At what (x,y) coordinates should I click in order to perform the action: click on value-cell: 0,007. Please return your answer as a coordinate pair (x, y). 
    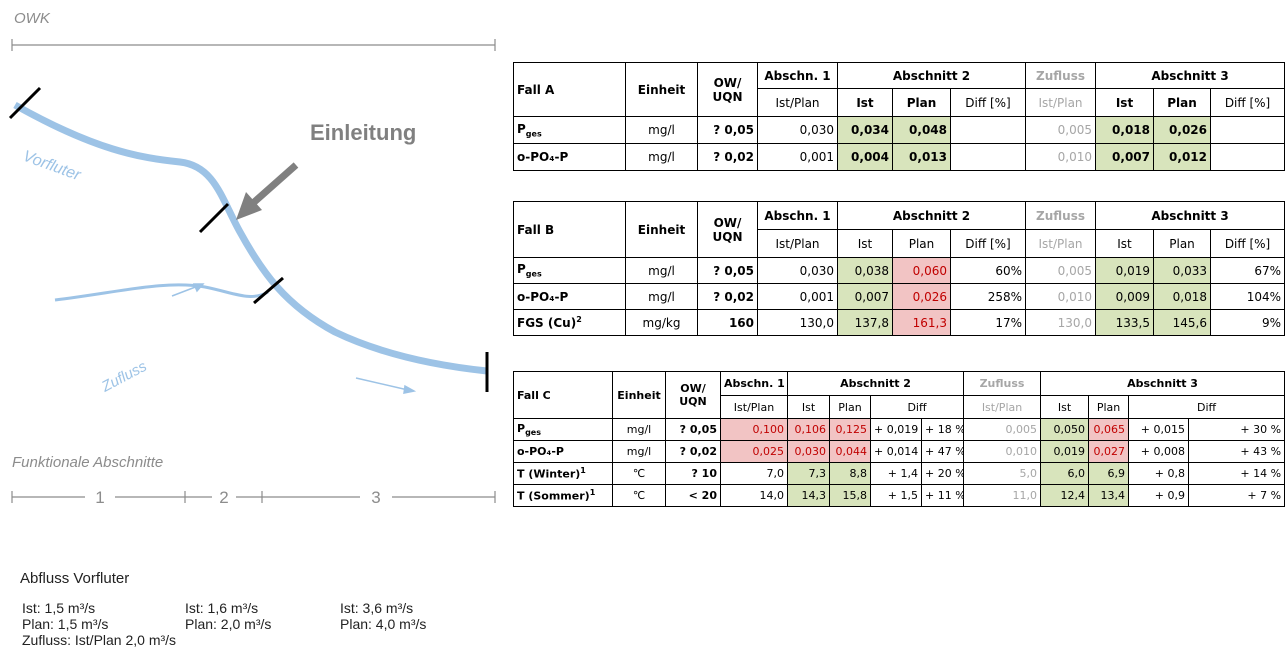
    Looking at the image, I should click on (865, 296).